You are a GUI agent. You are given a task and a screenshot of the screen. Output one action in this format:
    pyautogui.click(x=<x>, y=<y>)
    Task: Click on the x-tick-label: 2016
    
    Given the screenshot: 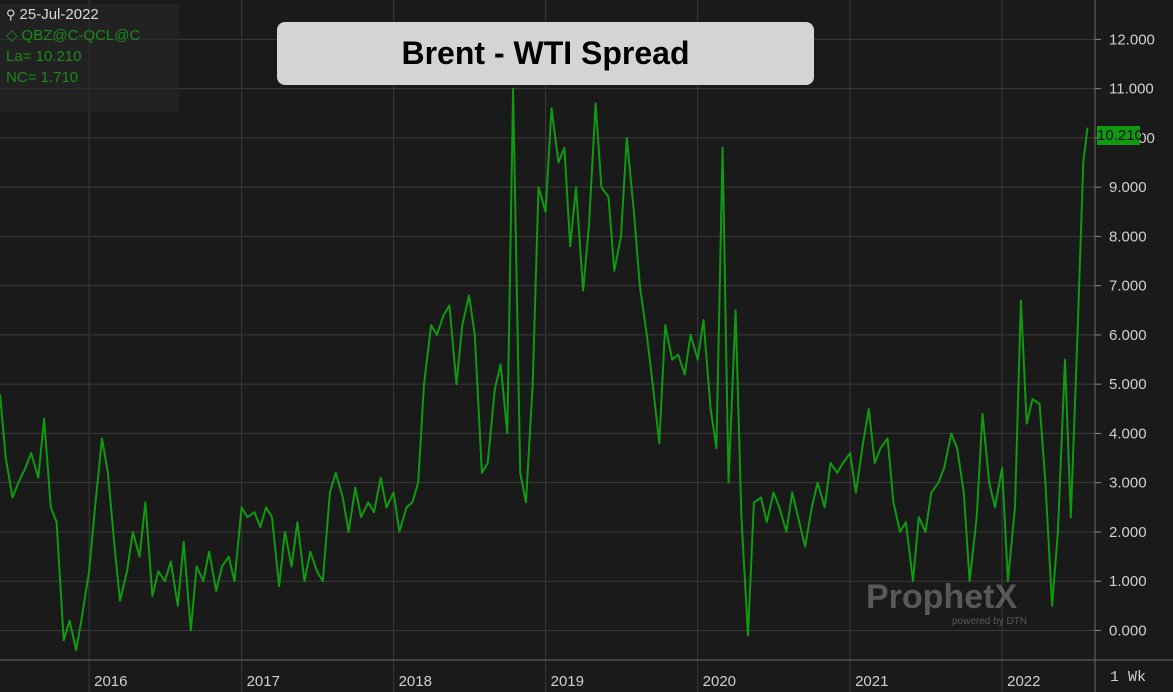 What is the action you would take?
    pyautogui.click(x=110, y=681)
    